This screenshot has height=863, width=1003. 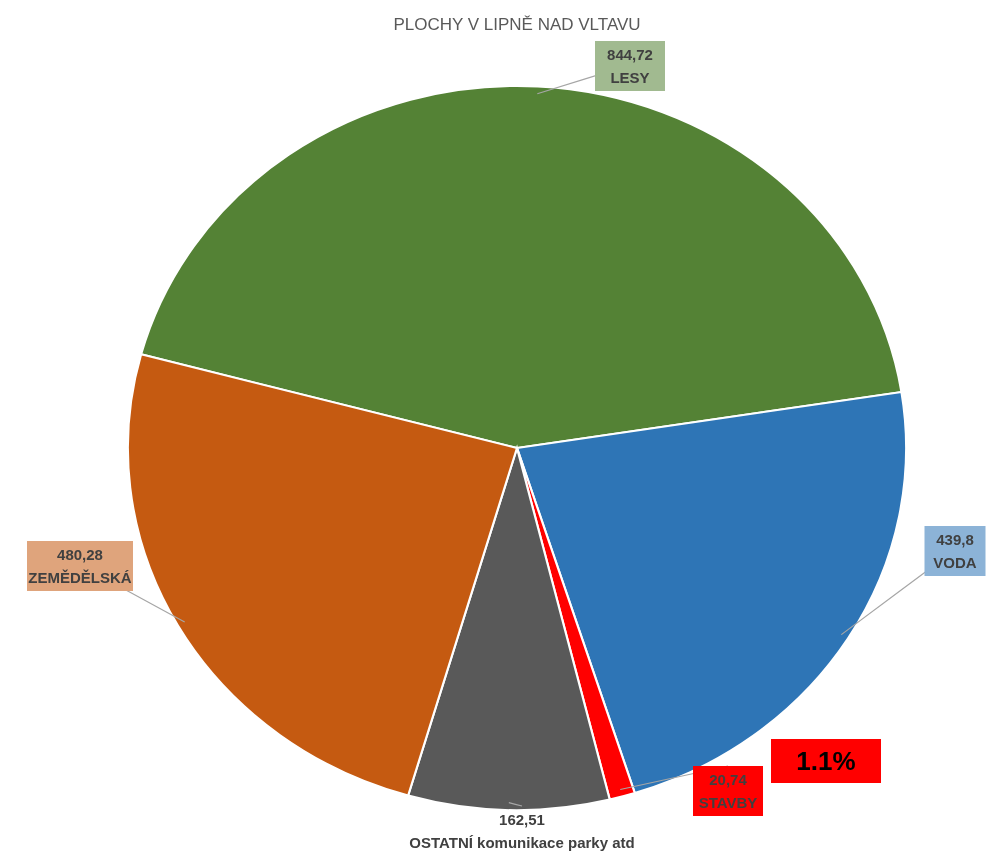 I want to click on data-label: 20,74, so click(x=728, y=779).